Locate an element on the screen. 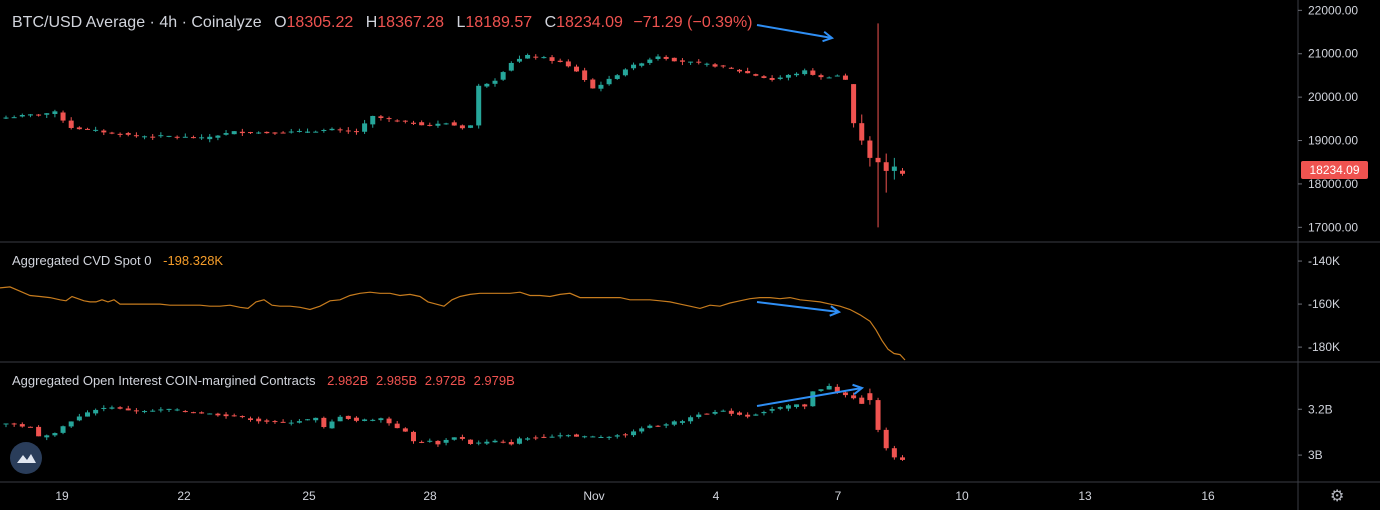 This screenshot has width=1380, height=510. oi-tick-label: 3B is located at coordinates (1315, 455).